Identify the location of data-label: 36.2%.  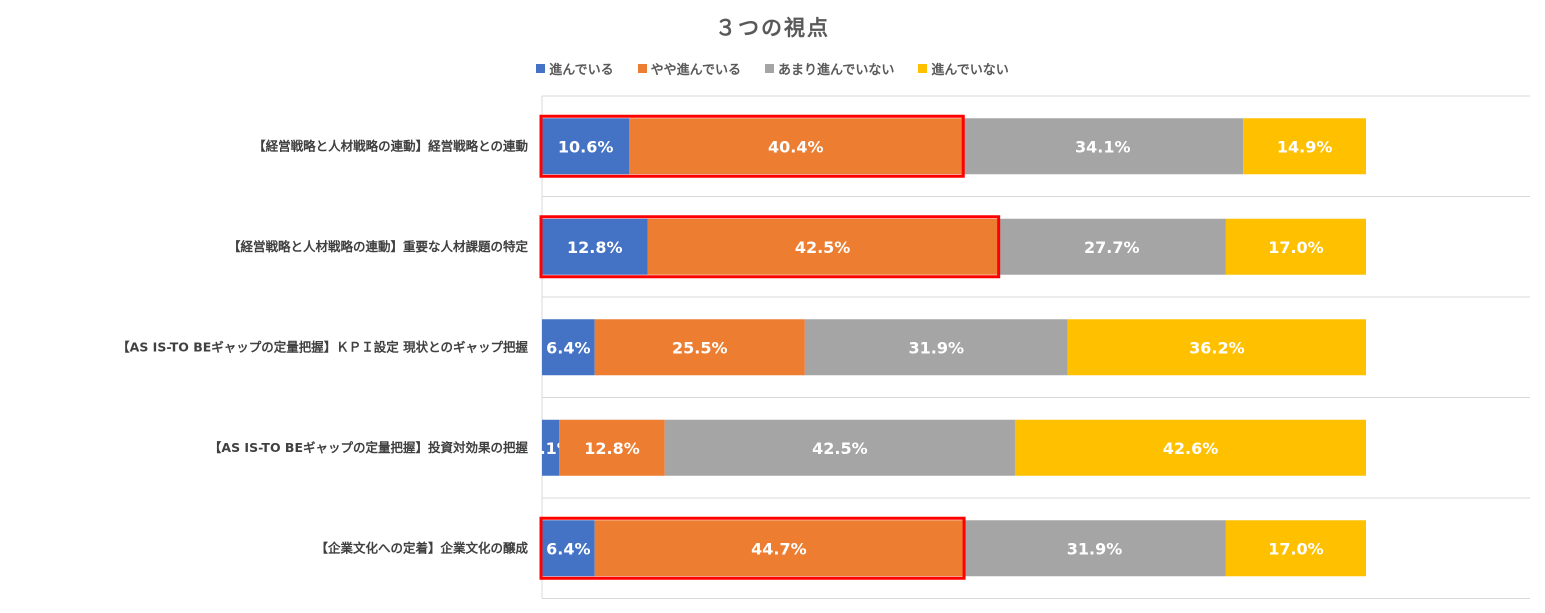
(1217, 347).